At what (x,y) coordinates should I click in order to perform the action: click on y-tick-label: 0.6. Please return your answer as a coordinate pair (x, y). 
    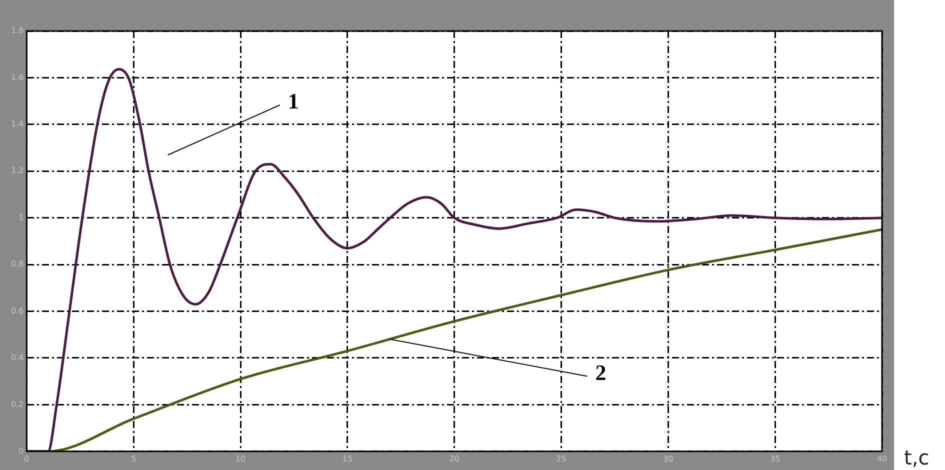
    Looking at the image, I should click on (17, 311).